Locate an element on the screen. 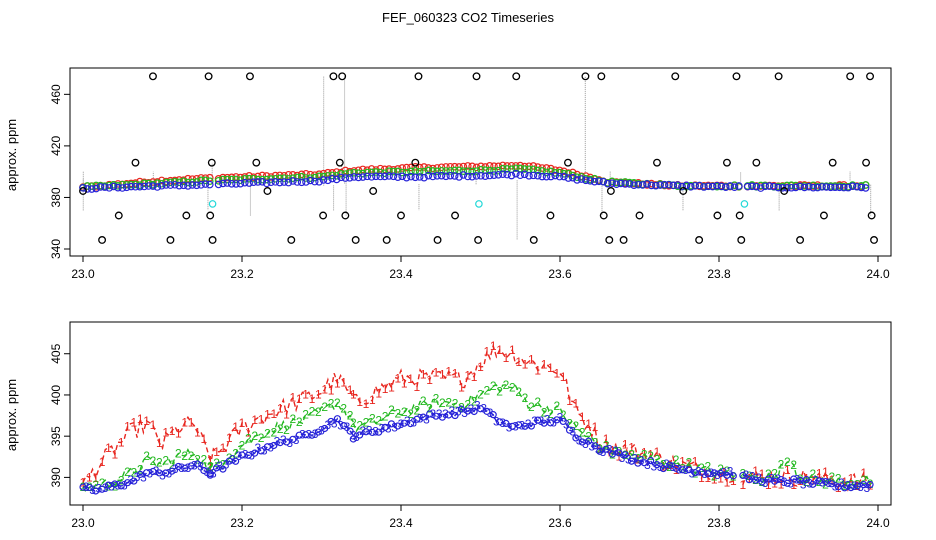 The width and height of the screenshot is (936, 540). top-y-axis-label: approx. ppm is located at coordinates (11, 155).